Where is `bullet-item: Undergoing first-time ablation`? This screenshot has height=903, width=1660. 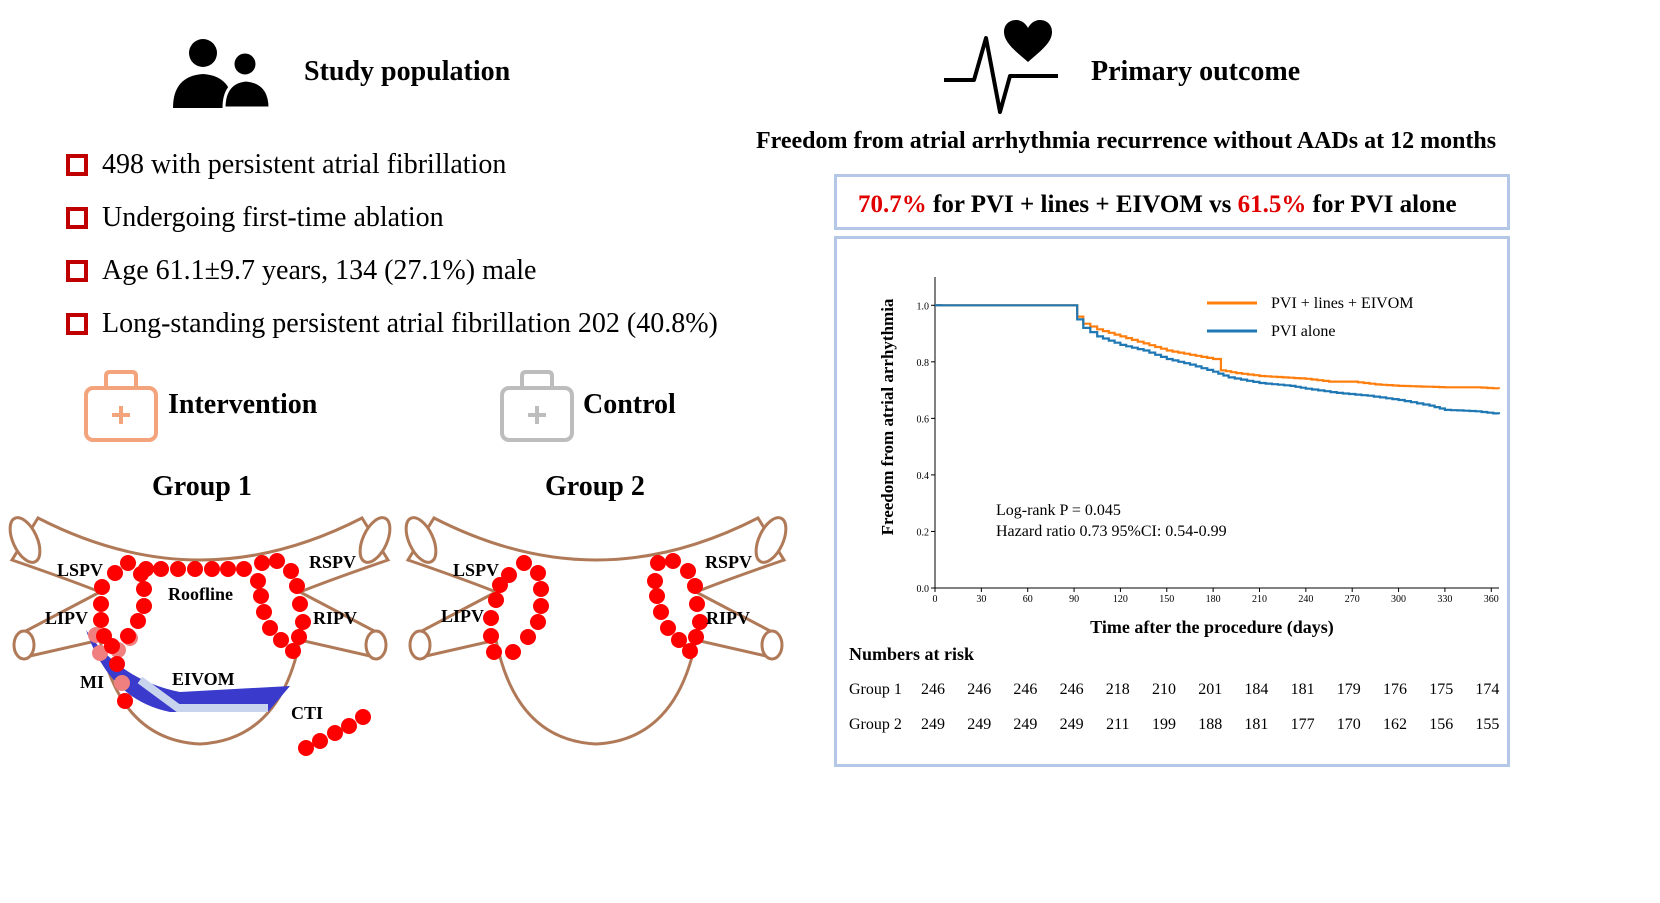 bullet-item: Undergoing first-time ablation is located at coordinates (392, 217).